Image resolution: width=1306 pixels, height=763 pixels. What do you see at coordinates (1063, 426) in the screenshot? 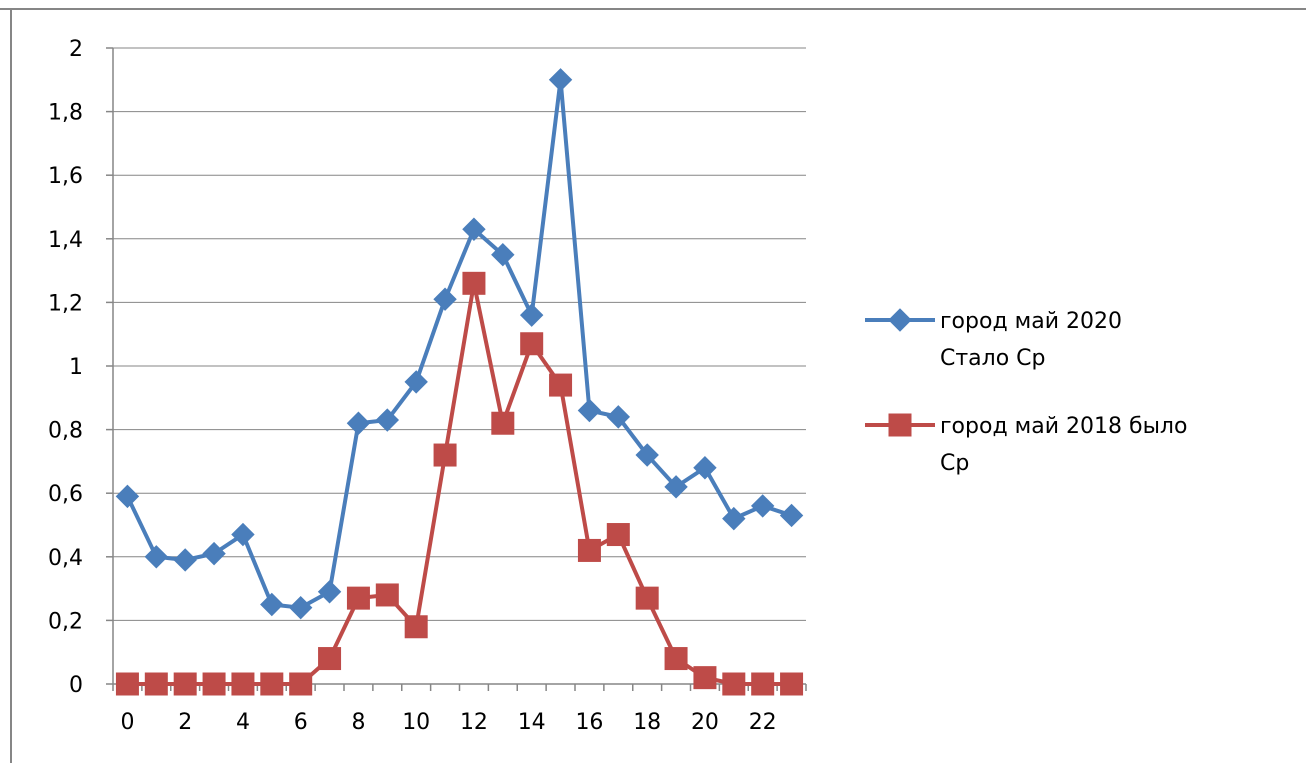
I see `legend-label: город май 2018 было` at bounding box center [1063, 426].